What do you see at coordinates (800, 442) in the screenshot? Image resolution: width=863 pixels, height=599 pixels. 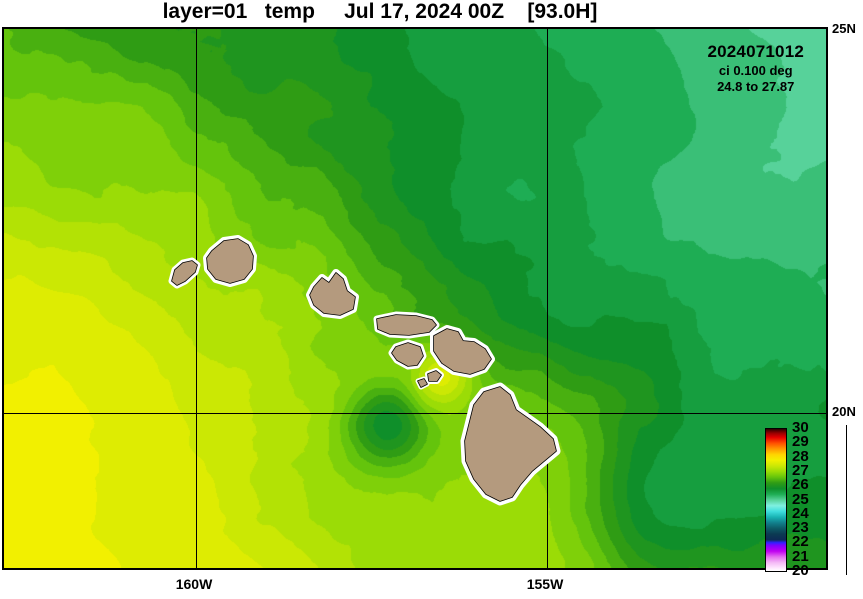 I see `colorbar-tick-29: 29` at bounding box center [800, 442].